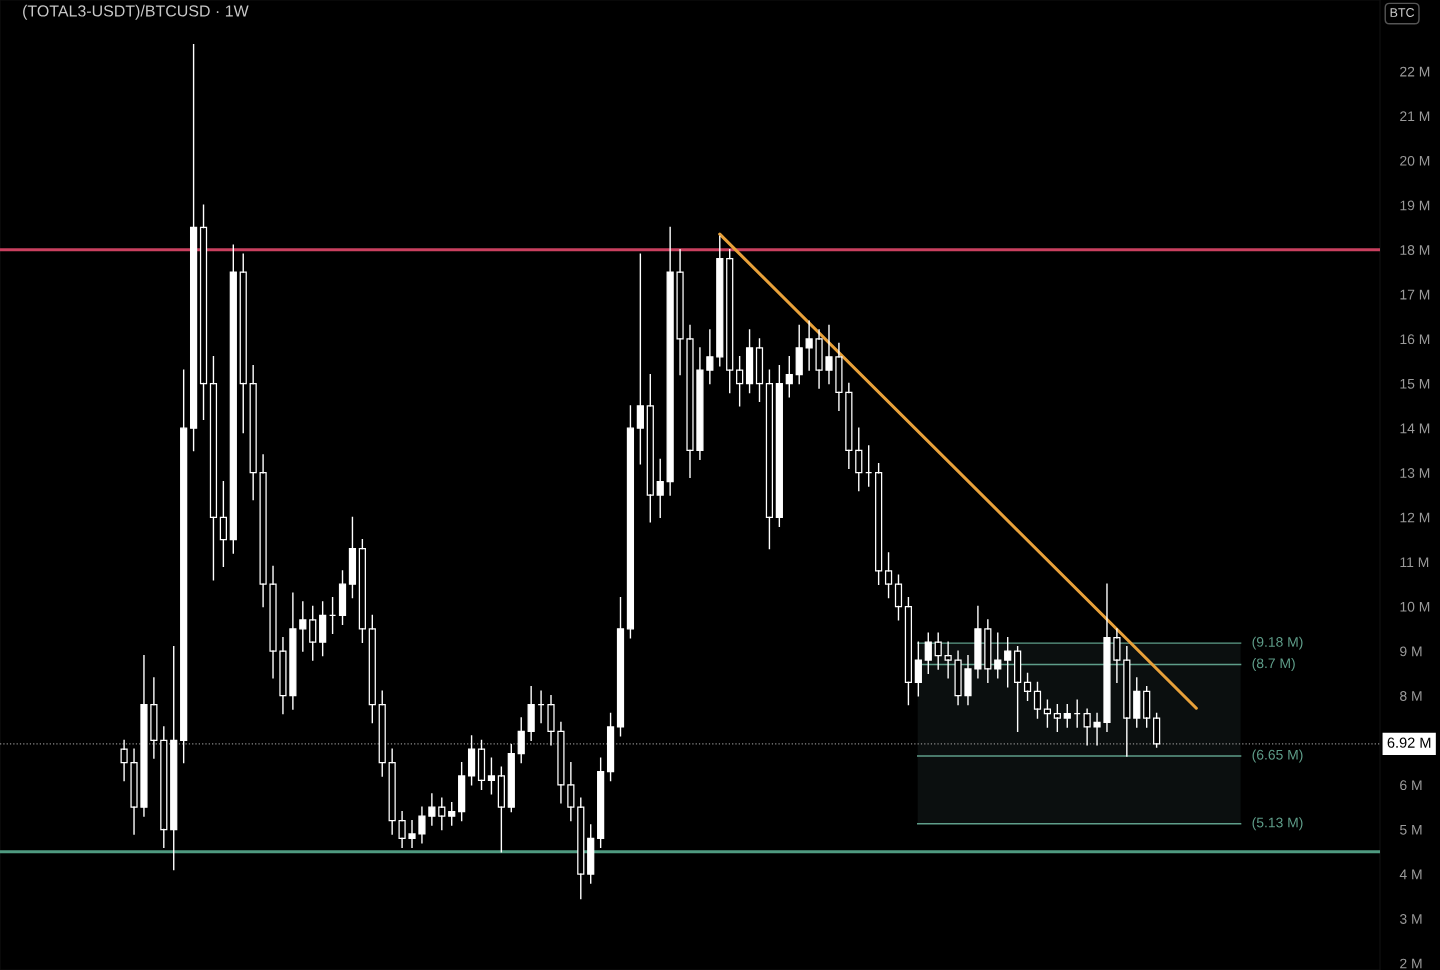  What do you see at coordinates (1411, 696) in the screenshot?
I see `y-tick-label: 8 M` at bounding box center [1411, 696].